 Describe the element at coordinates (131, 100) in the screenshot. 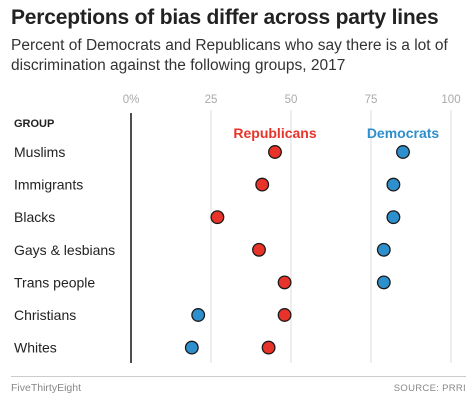

I see `x-tick-label: 0%` at that location.